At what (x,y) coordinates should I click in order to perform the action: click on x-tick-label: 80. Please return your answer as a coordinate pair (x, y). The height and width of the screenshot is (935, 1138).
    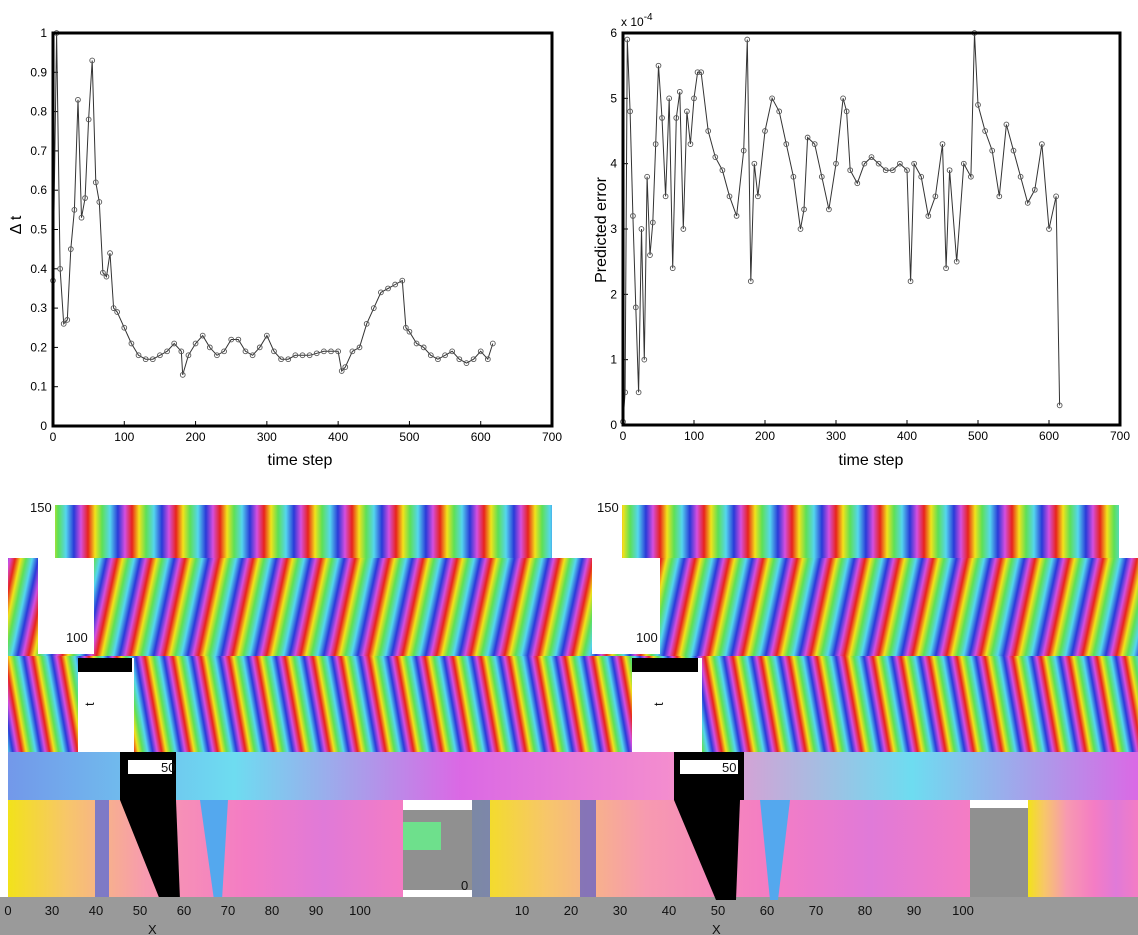
    Looking at the image, I should click on (272, 910).